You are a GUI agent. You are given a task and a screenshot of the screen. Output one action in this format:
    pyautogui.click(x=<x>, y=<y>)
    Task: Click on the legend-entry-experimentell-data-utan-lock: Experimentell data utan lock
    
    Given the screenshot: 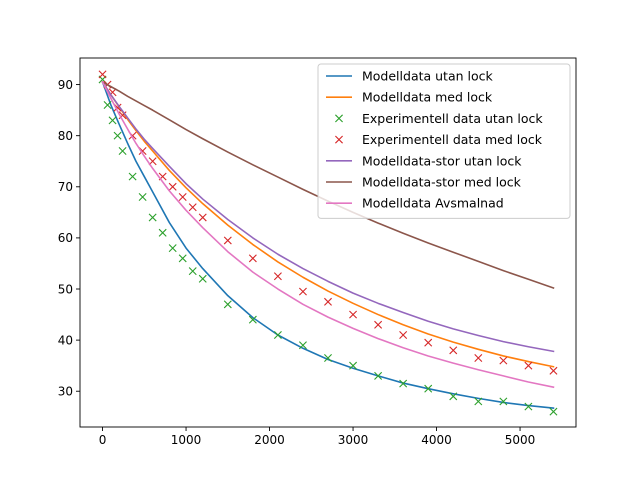 What is the action you would take?
    pyautogui.click(x=439, y=118)
    